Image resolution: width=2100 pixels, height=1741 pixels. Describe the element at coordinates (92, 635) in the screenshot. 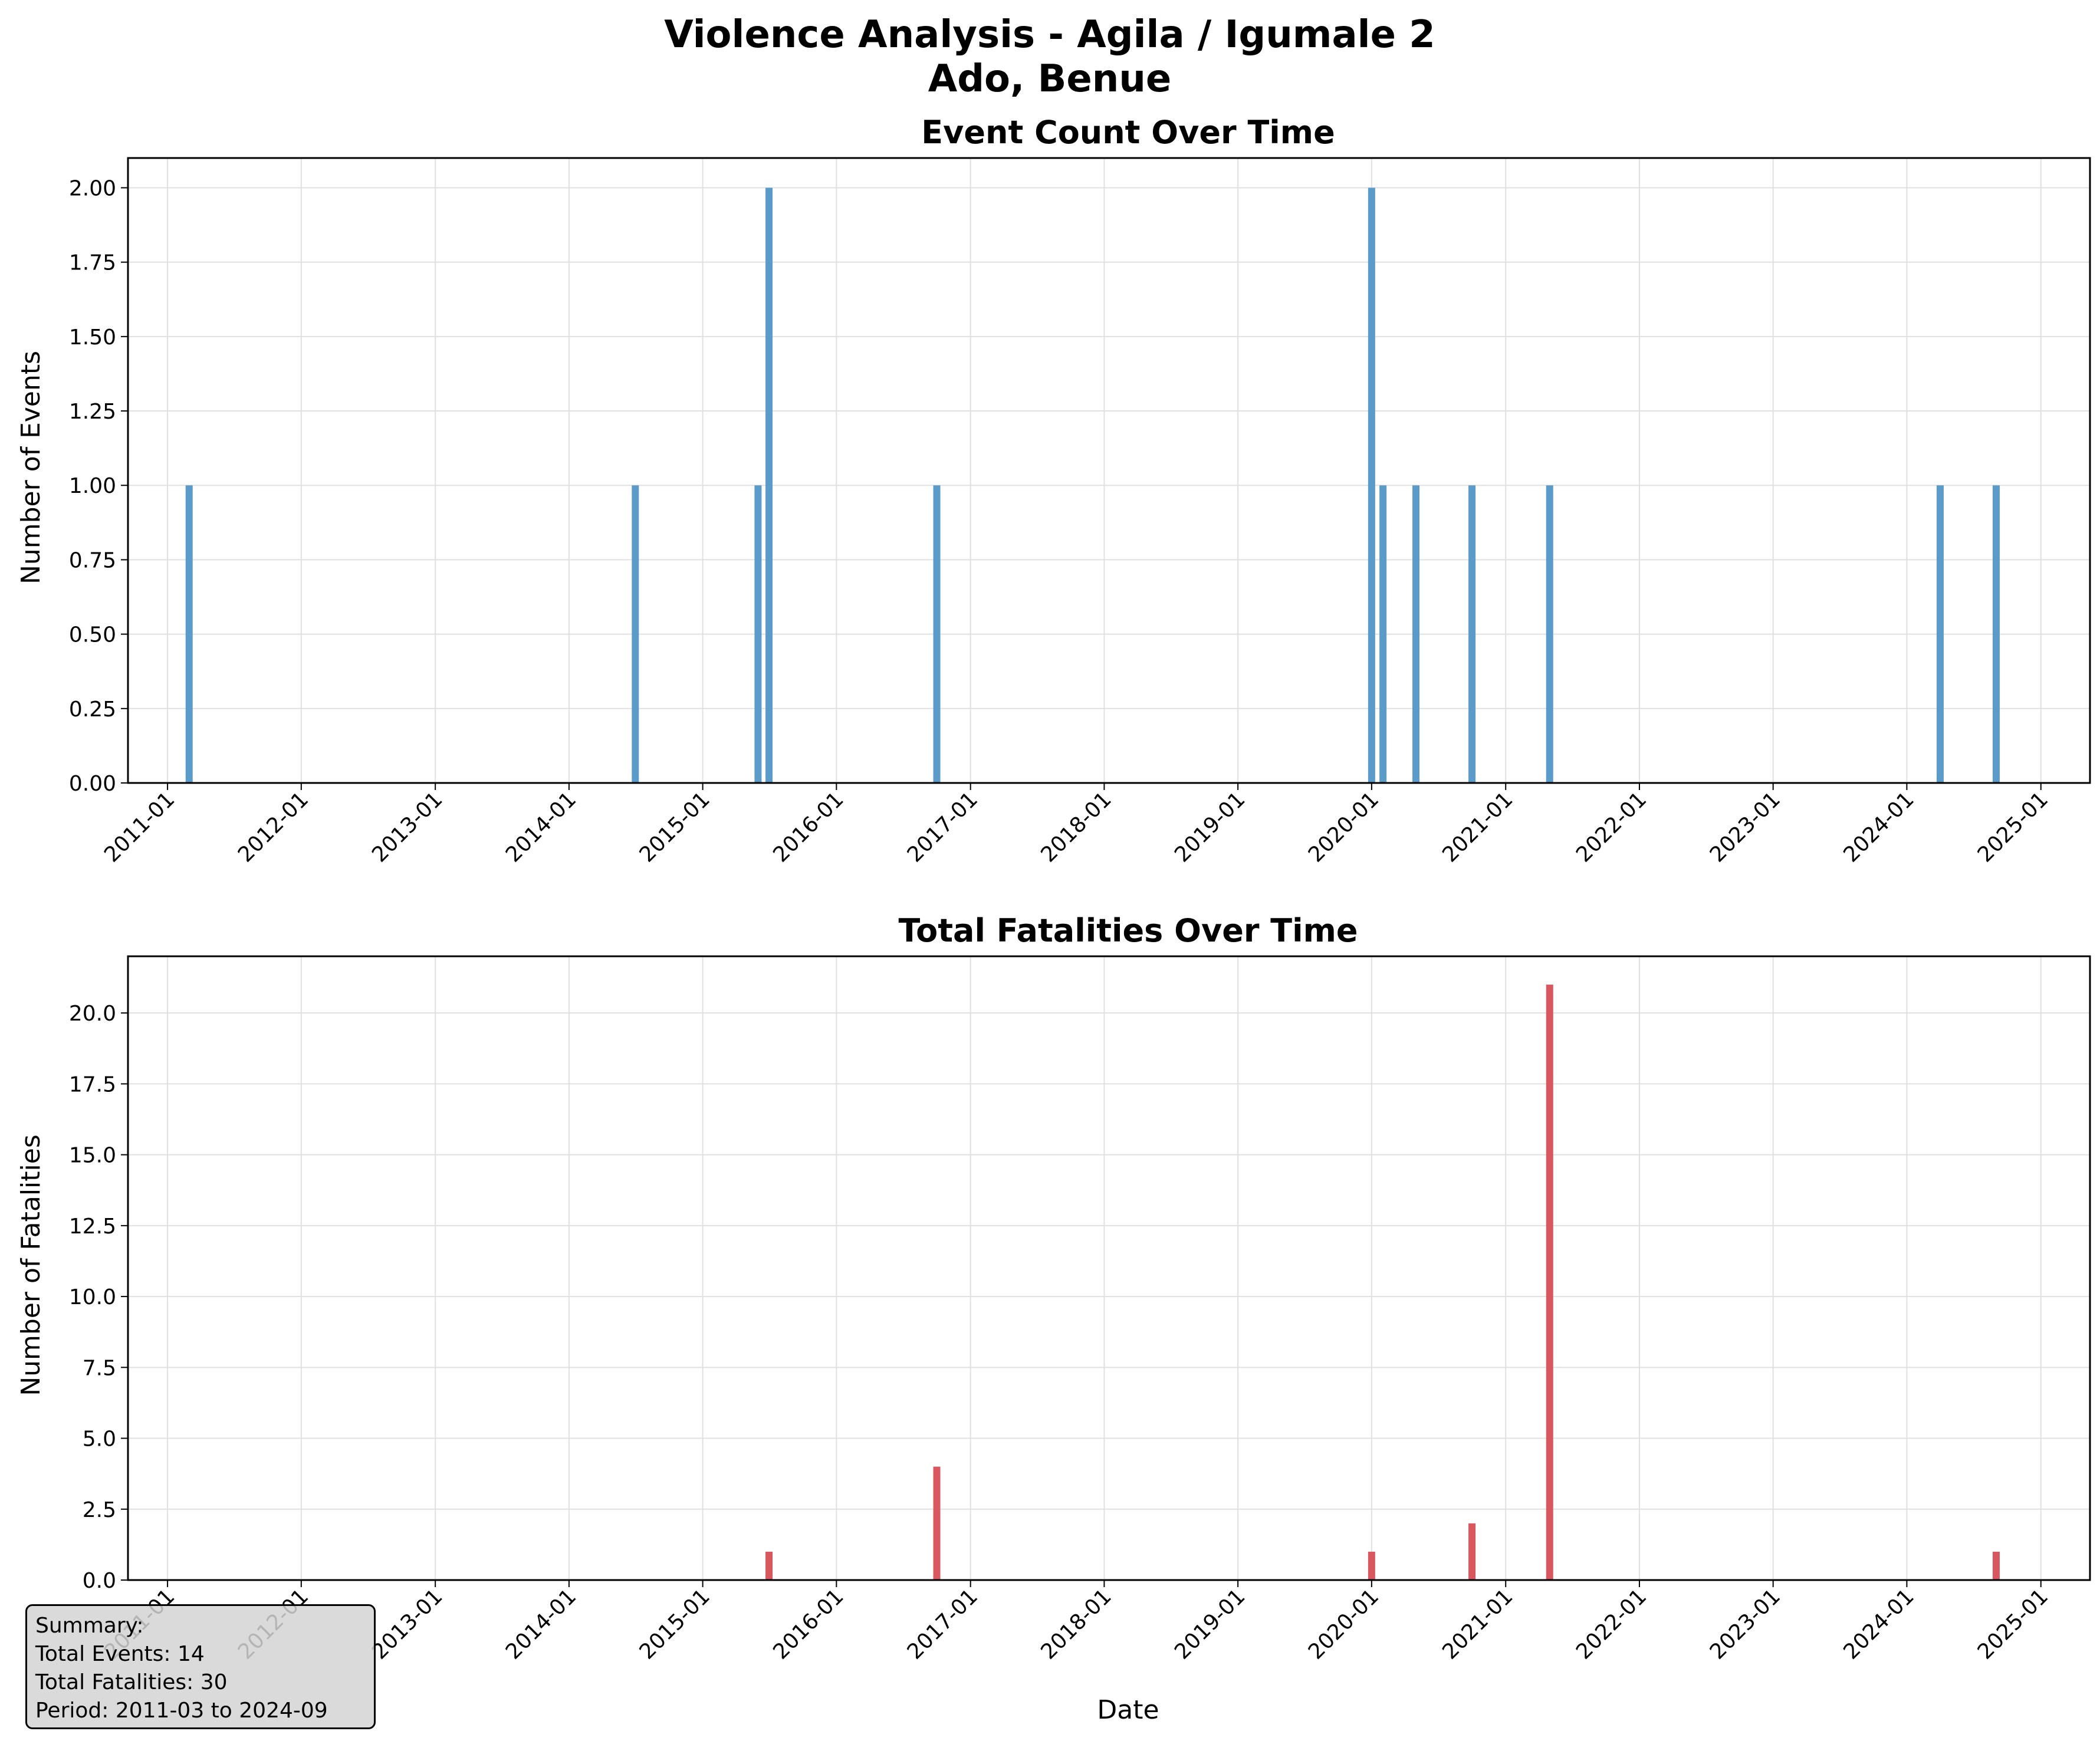

I see `event-count-y-tick-label: 0.50` at that location.